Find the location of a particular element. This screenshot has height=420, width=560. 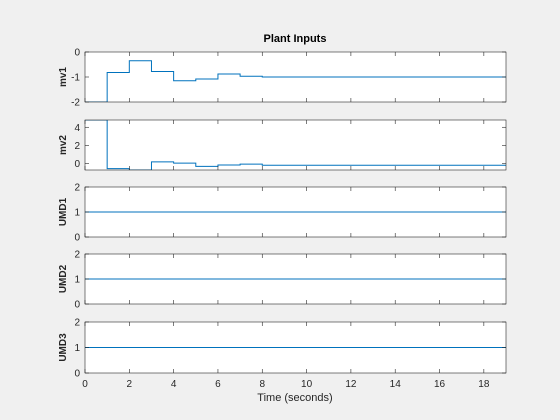

x-tick-label: 12 is located at coordinates (351, 384).